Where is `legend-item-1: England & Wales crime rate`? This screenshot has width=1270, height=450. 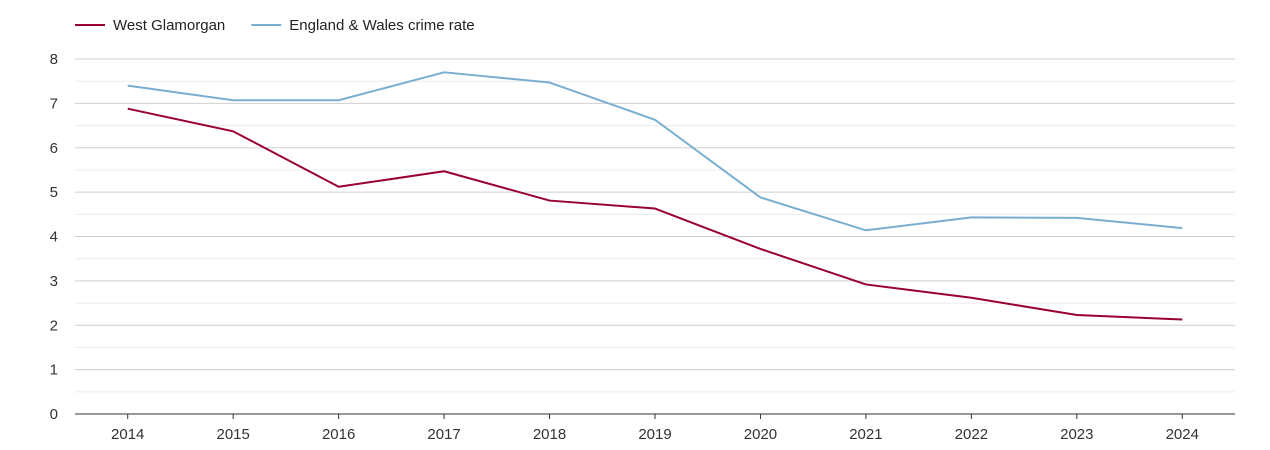
legend-item-1: England & Wales crime rate is located at coordinates (363, 25).